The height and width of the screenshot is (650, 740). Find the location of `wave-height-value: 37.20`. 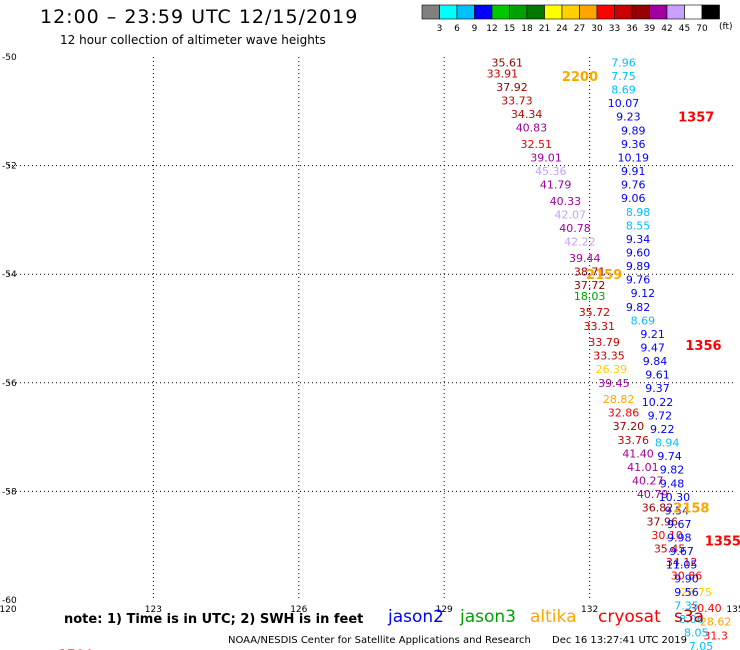

wave-height-value: 37.20 is located at coordinates (629, 426).